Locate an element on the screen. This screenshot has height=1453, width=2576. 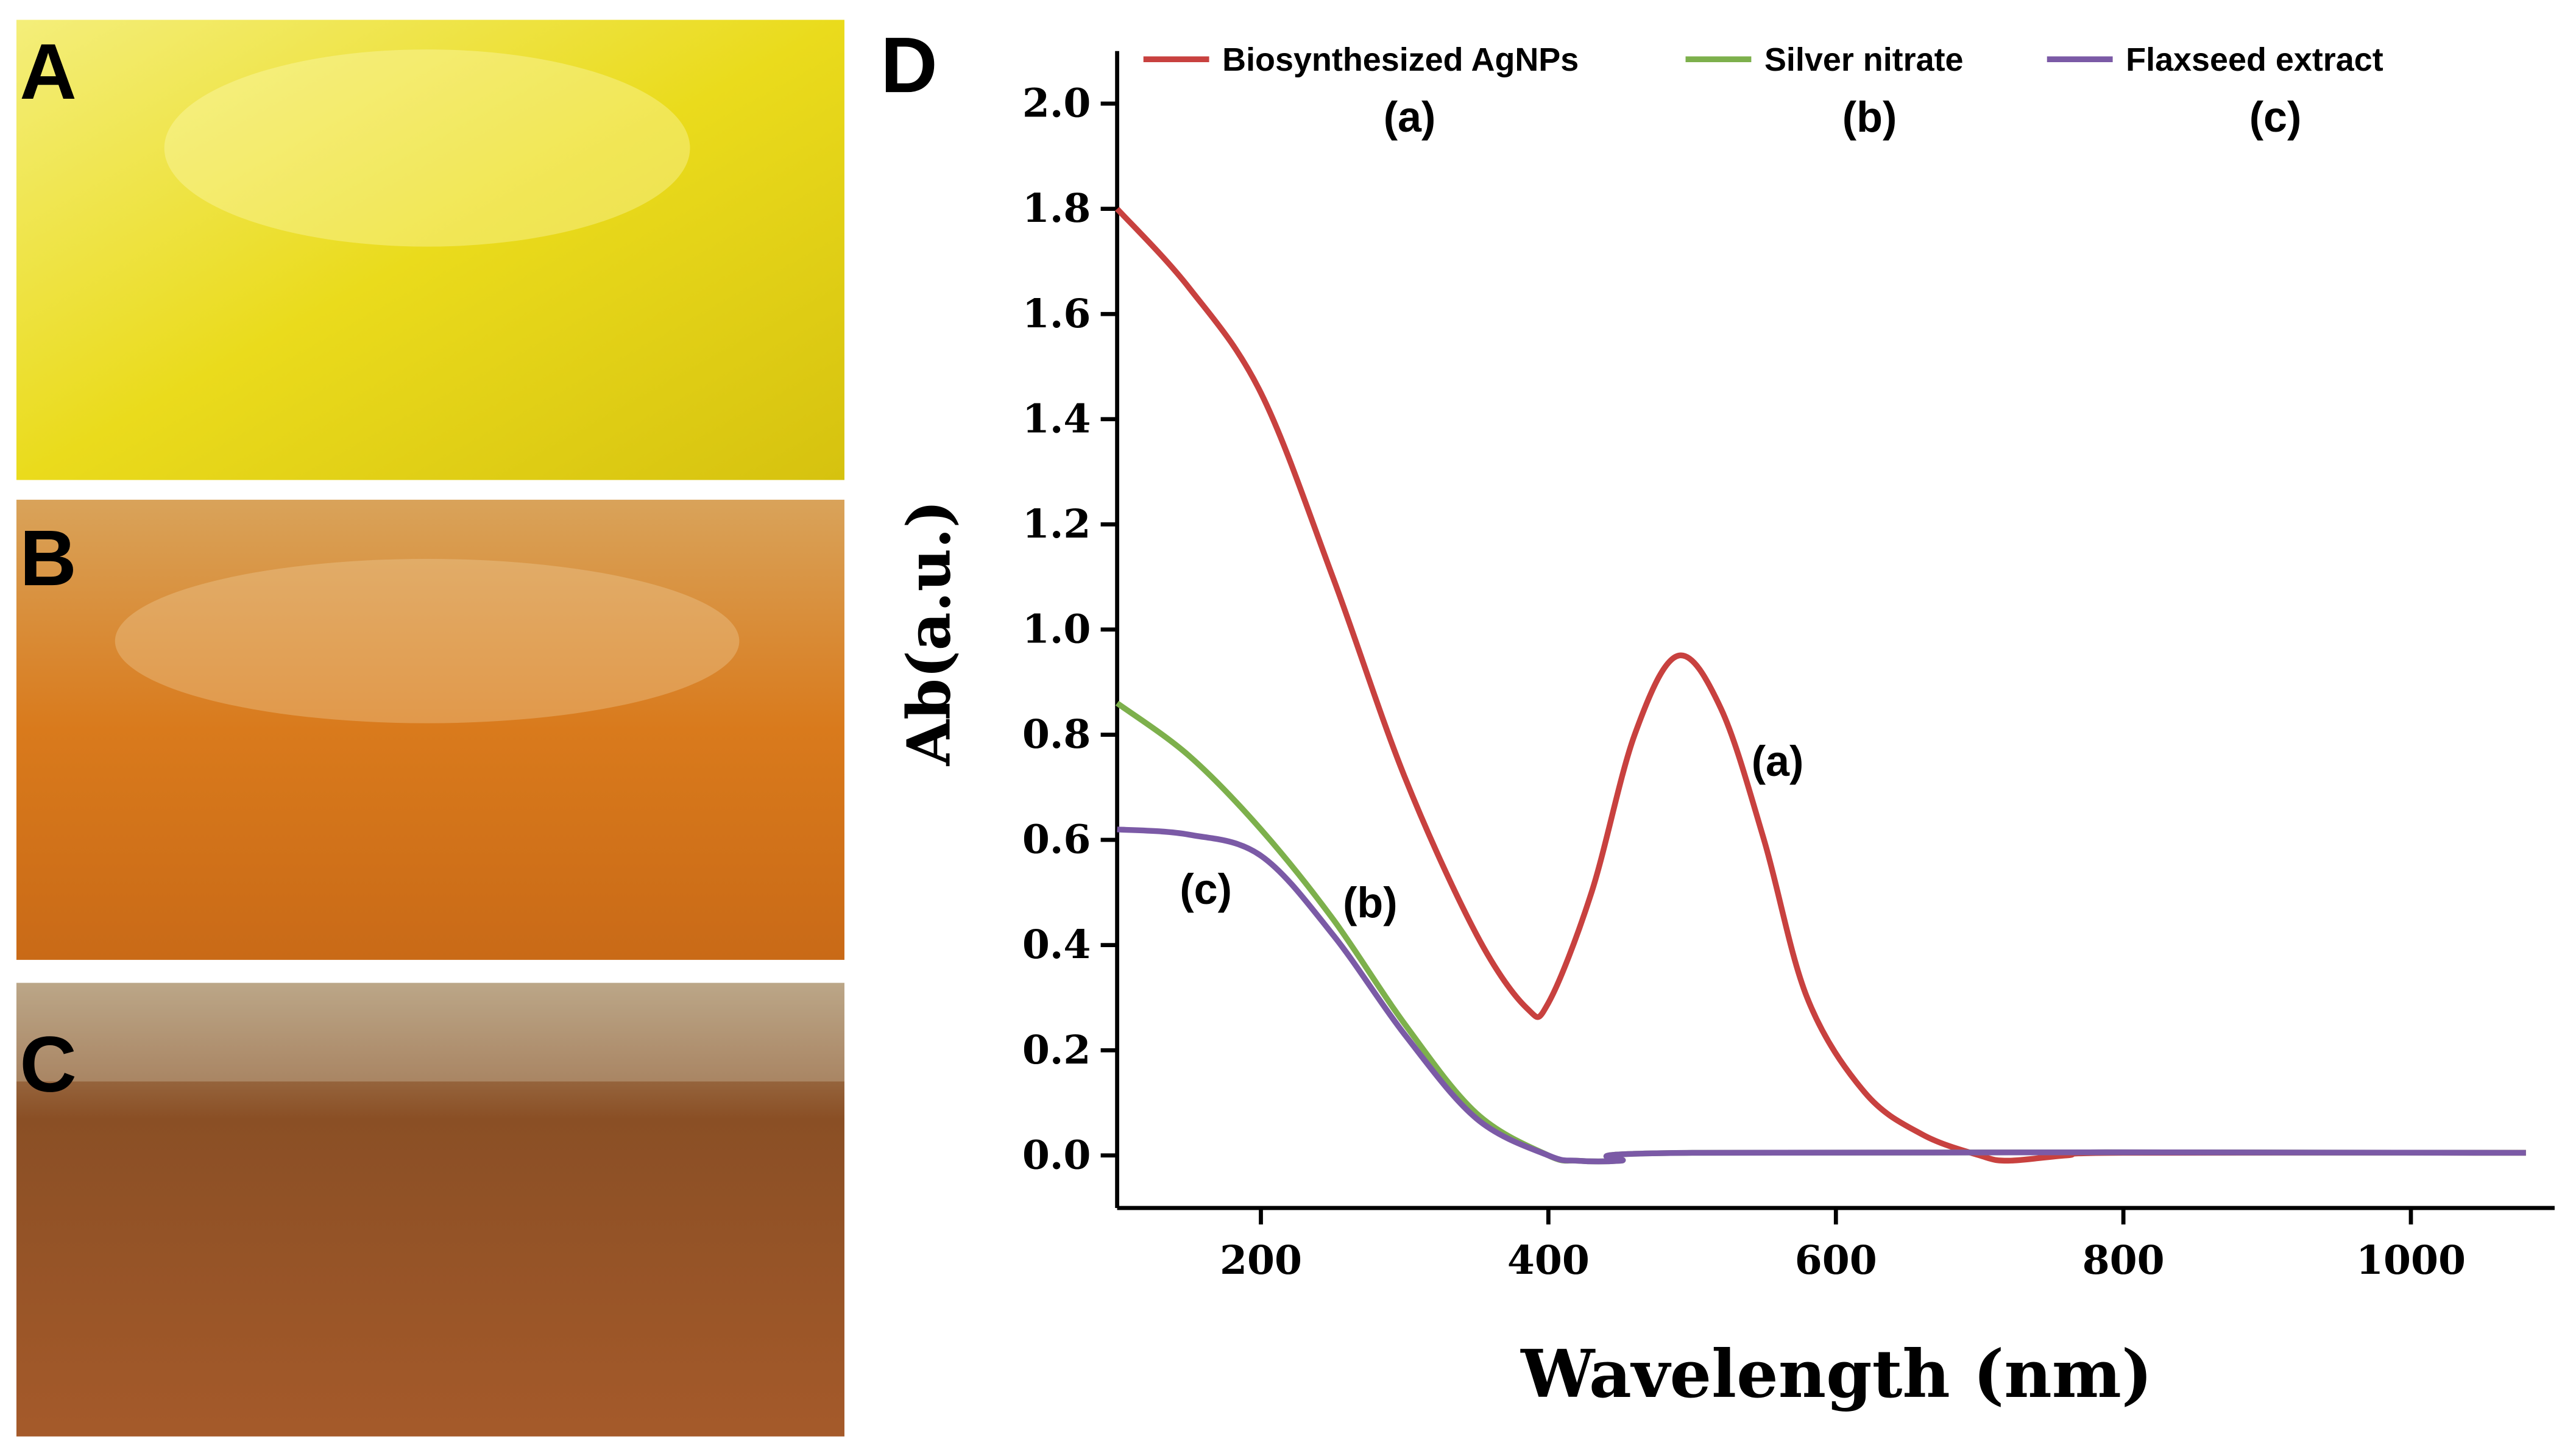
y-tick-label: 0.2 is located at coordinates (1056, 1050).